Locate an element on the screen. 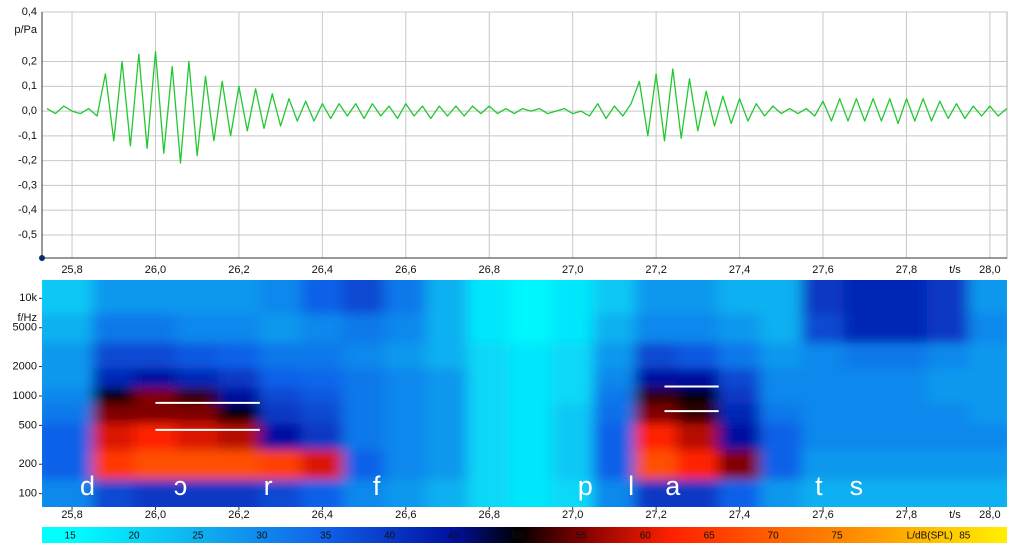 The image size is (1009, 543). phoneme-label: f is located at coordinates (377, 486).